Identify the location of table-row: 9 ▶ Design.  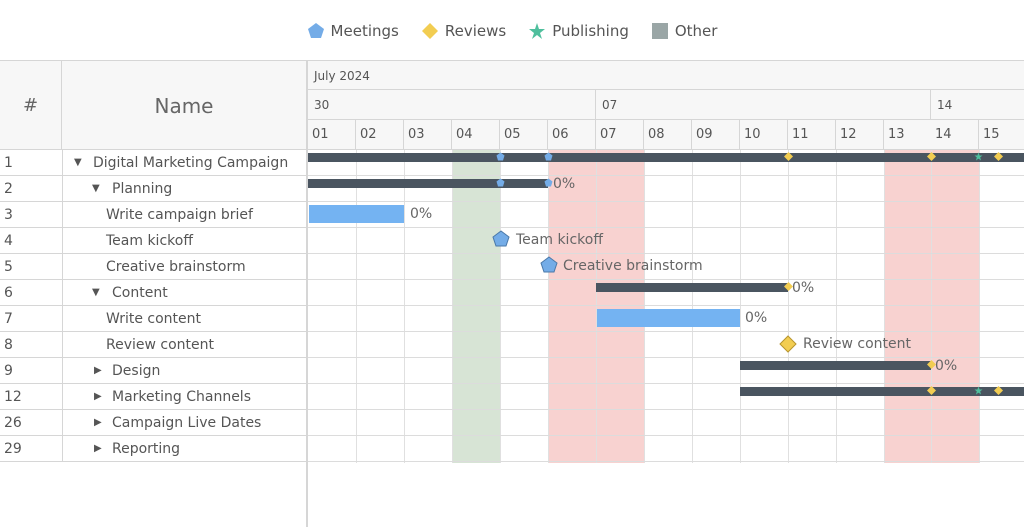
(153, 371).